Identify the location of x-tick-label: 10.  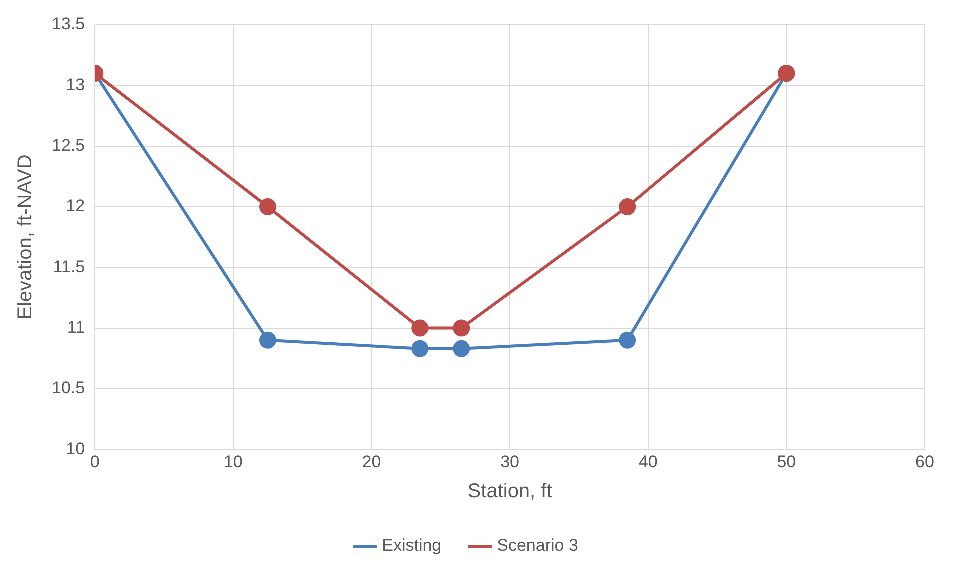
(233, 462).